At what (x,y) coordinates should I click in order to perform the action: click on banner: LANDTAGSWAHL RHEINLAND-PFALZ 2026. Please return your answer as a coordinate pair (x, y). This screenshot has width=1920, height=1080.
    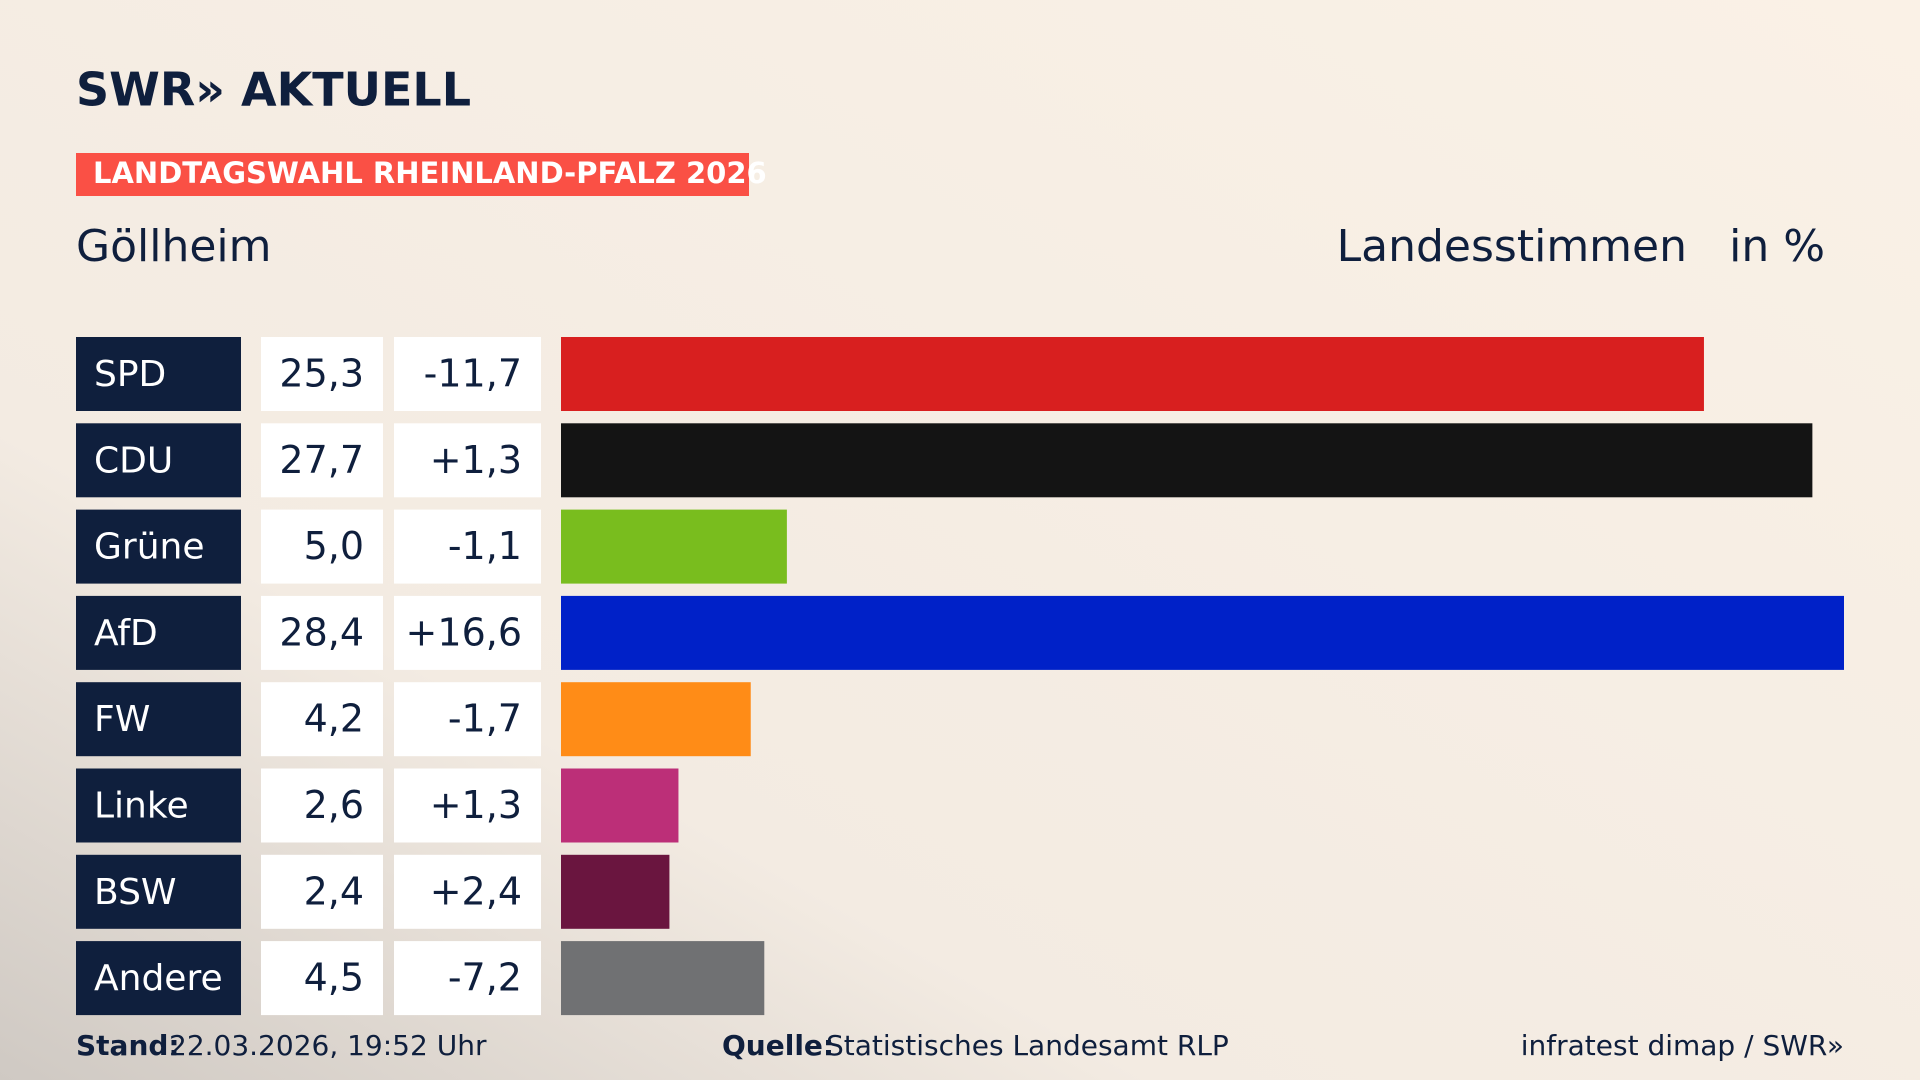
    Looking at the image, I should click on (430, 173).